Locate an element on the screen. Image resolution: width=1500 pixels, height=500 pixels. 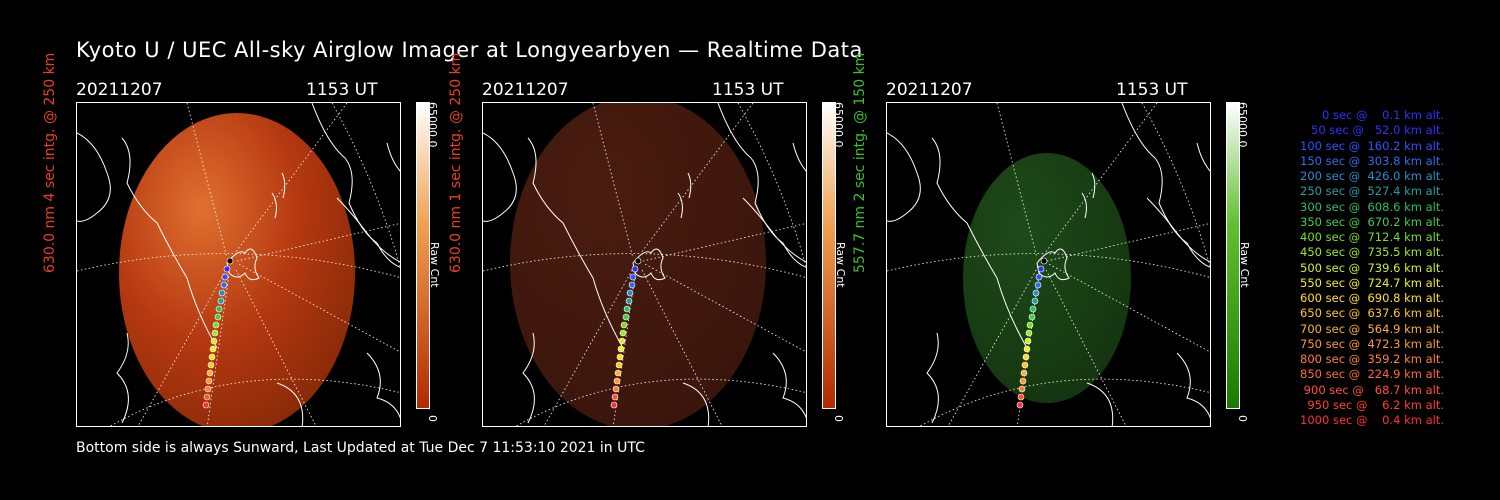
legend-entry: 250 sec @ 527.4 km alt. is located at coordinates (1370, 191).